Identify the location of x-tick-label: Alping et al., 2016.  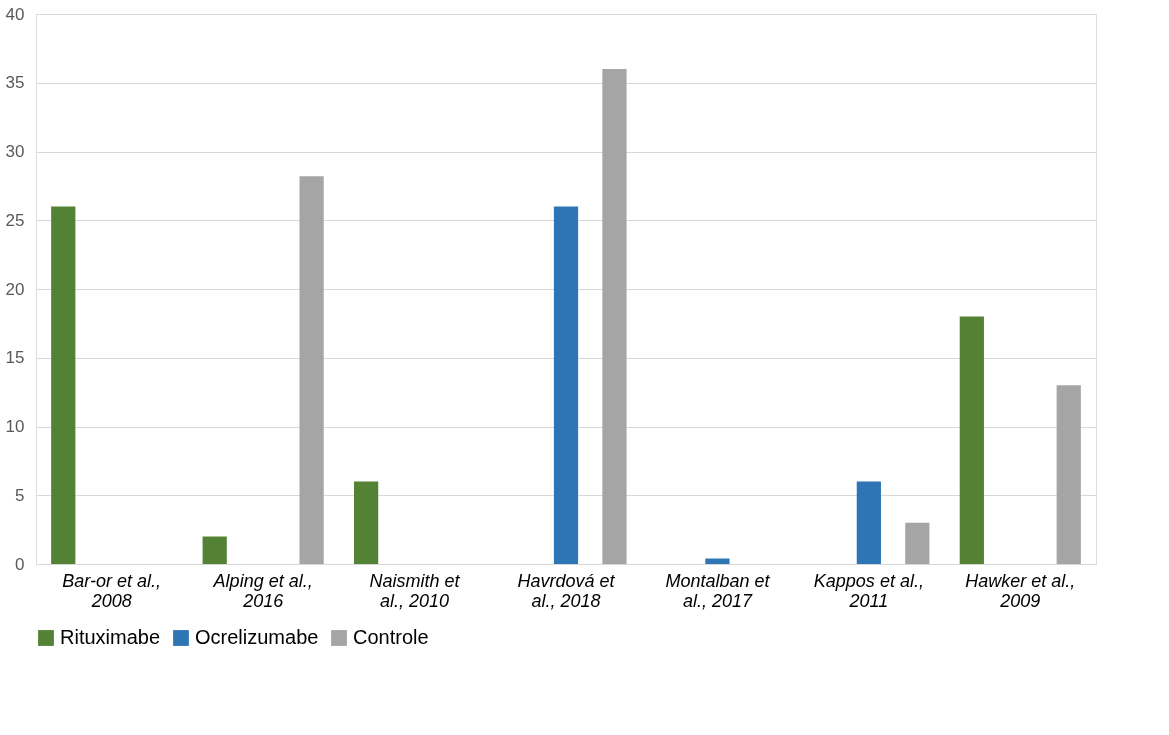
(262, 590).